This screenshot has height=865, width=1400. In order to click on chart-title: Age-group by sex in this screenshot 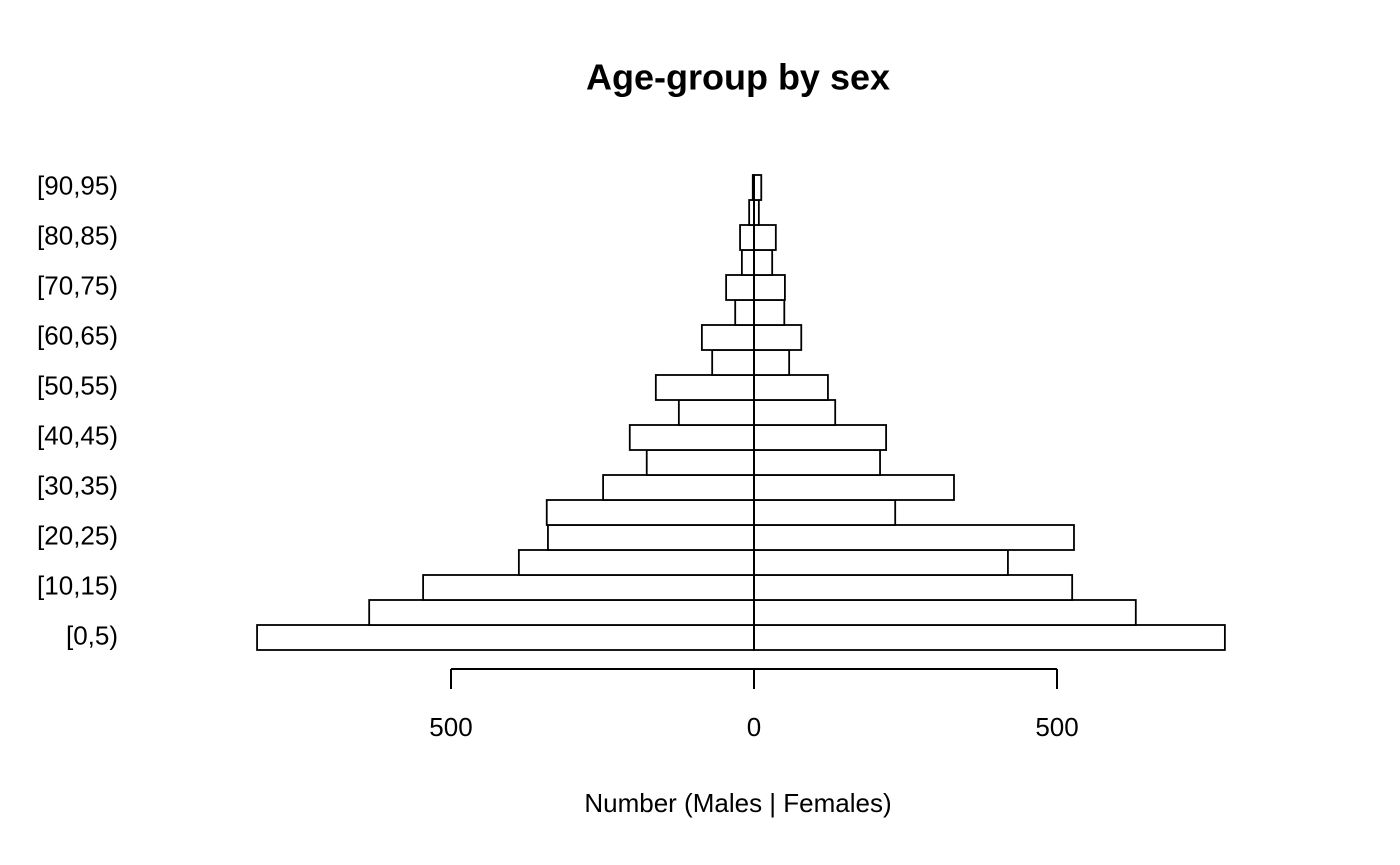, I will do `click(738, 77)`.